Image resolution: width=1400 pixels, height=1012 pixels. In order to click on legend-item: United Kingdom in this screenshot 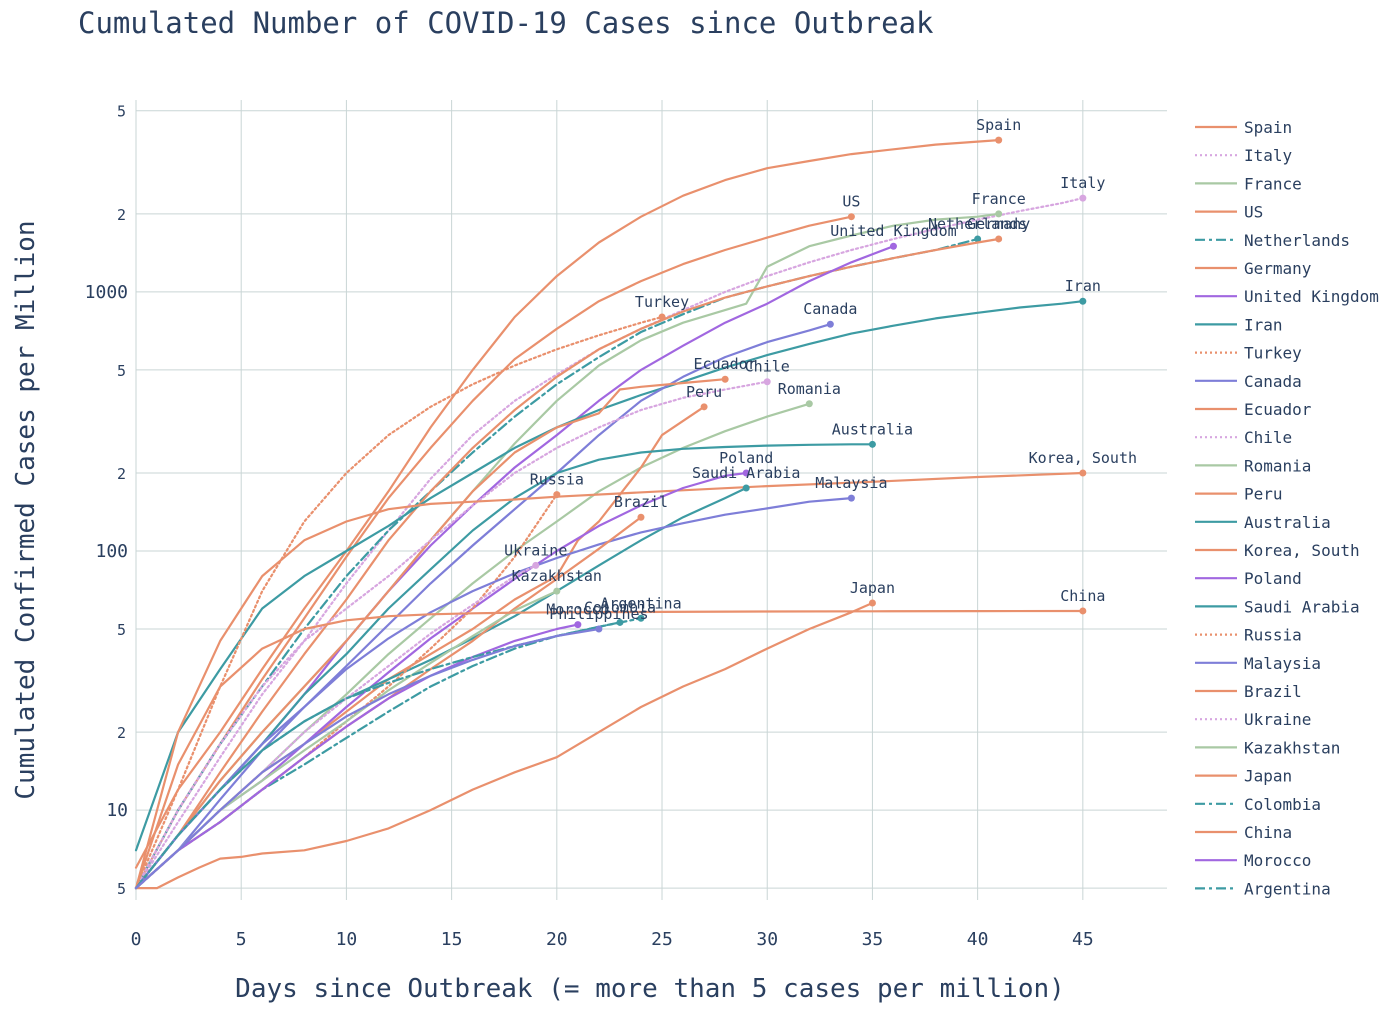, I will do `click(1287, 296)`.